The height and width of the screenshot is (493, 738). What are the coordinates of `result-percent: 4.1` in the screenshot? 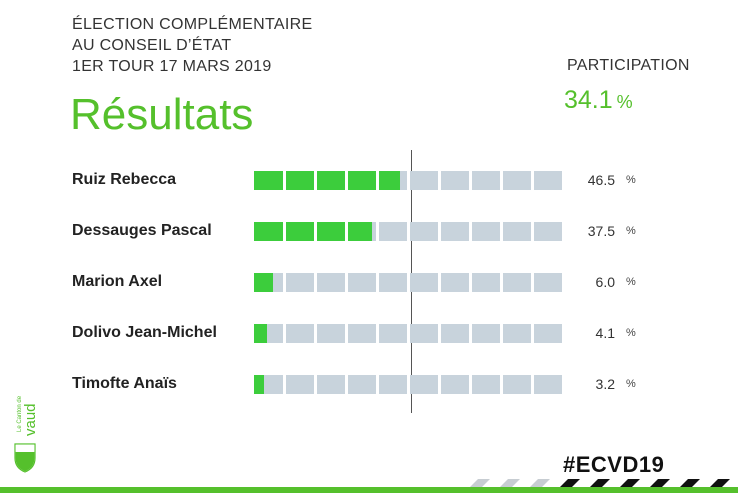 It's located at (605, 333).